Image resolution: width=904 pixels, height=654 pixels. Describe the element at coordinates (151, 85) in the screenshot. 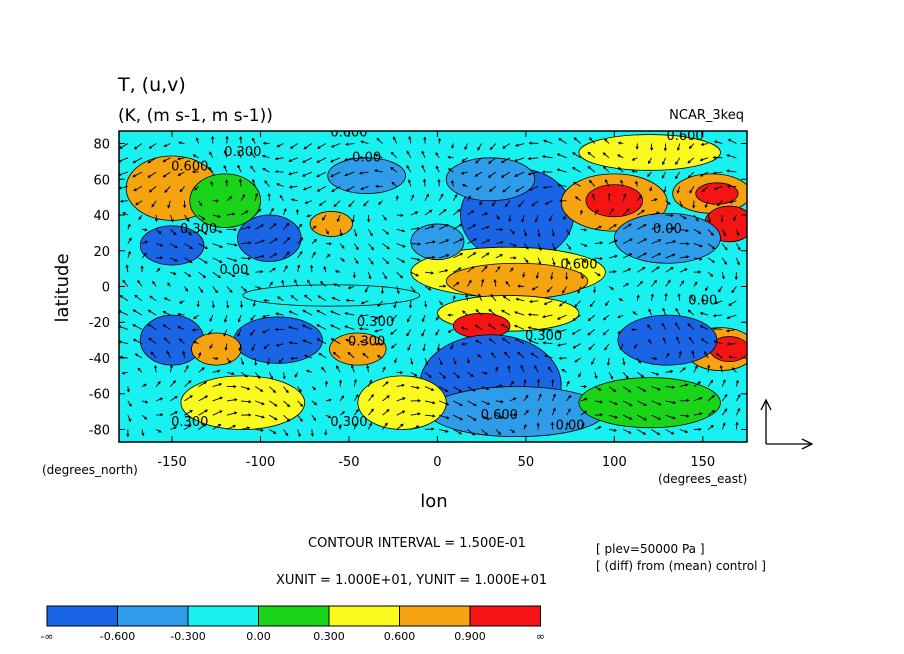

I see `chart-title: T, (u,v)` at that location.